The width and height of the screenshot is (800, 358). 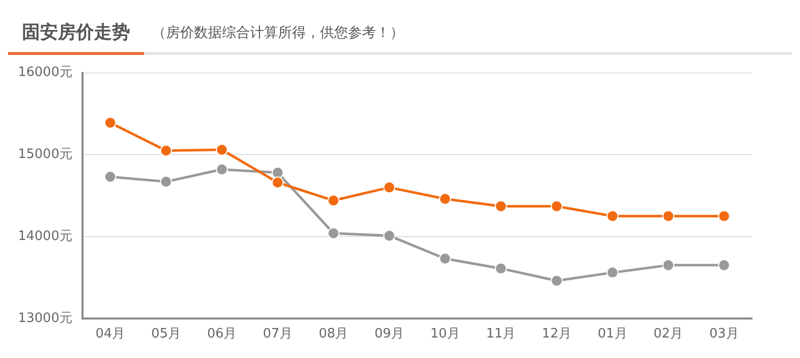 I want to click on y-tick-label: 13000元, so click(x=45, y=318).